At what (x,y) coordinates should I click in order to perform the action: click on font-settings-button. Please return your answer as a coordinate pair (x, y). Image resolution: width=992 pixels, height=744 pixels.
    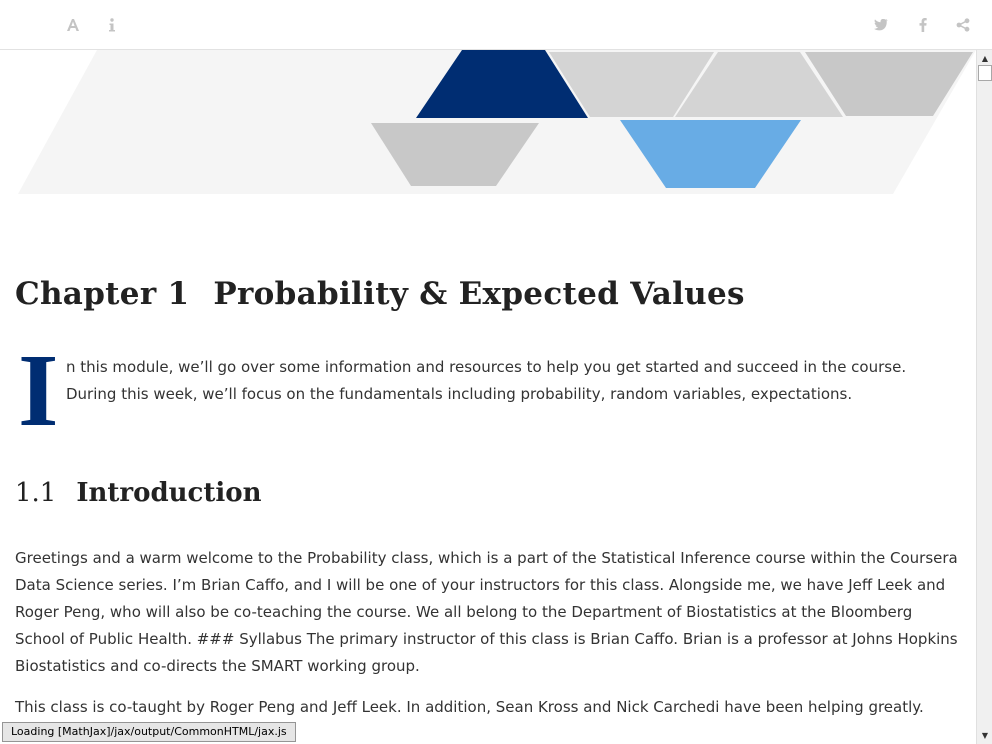
    Looking at the image, I should click on (73, 25).